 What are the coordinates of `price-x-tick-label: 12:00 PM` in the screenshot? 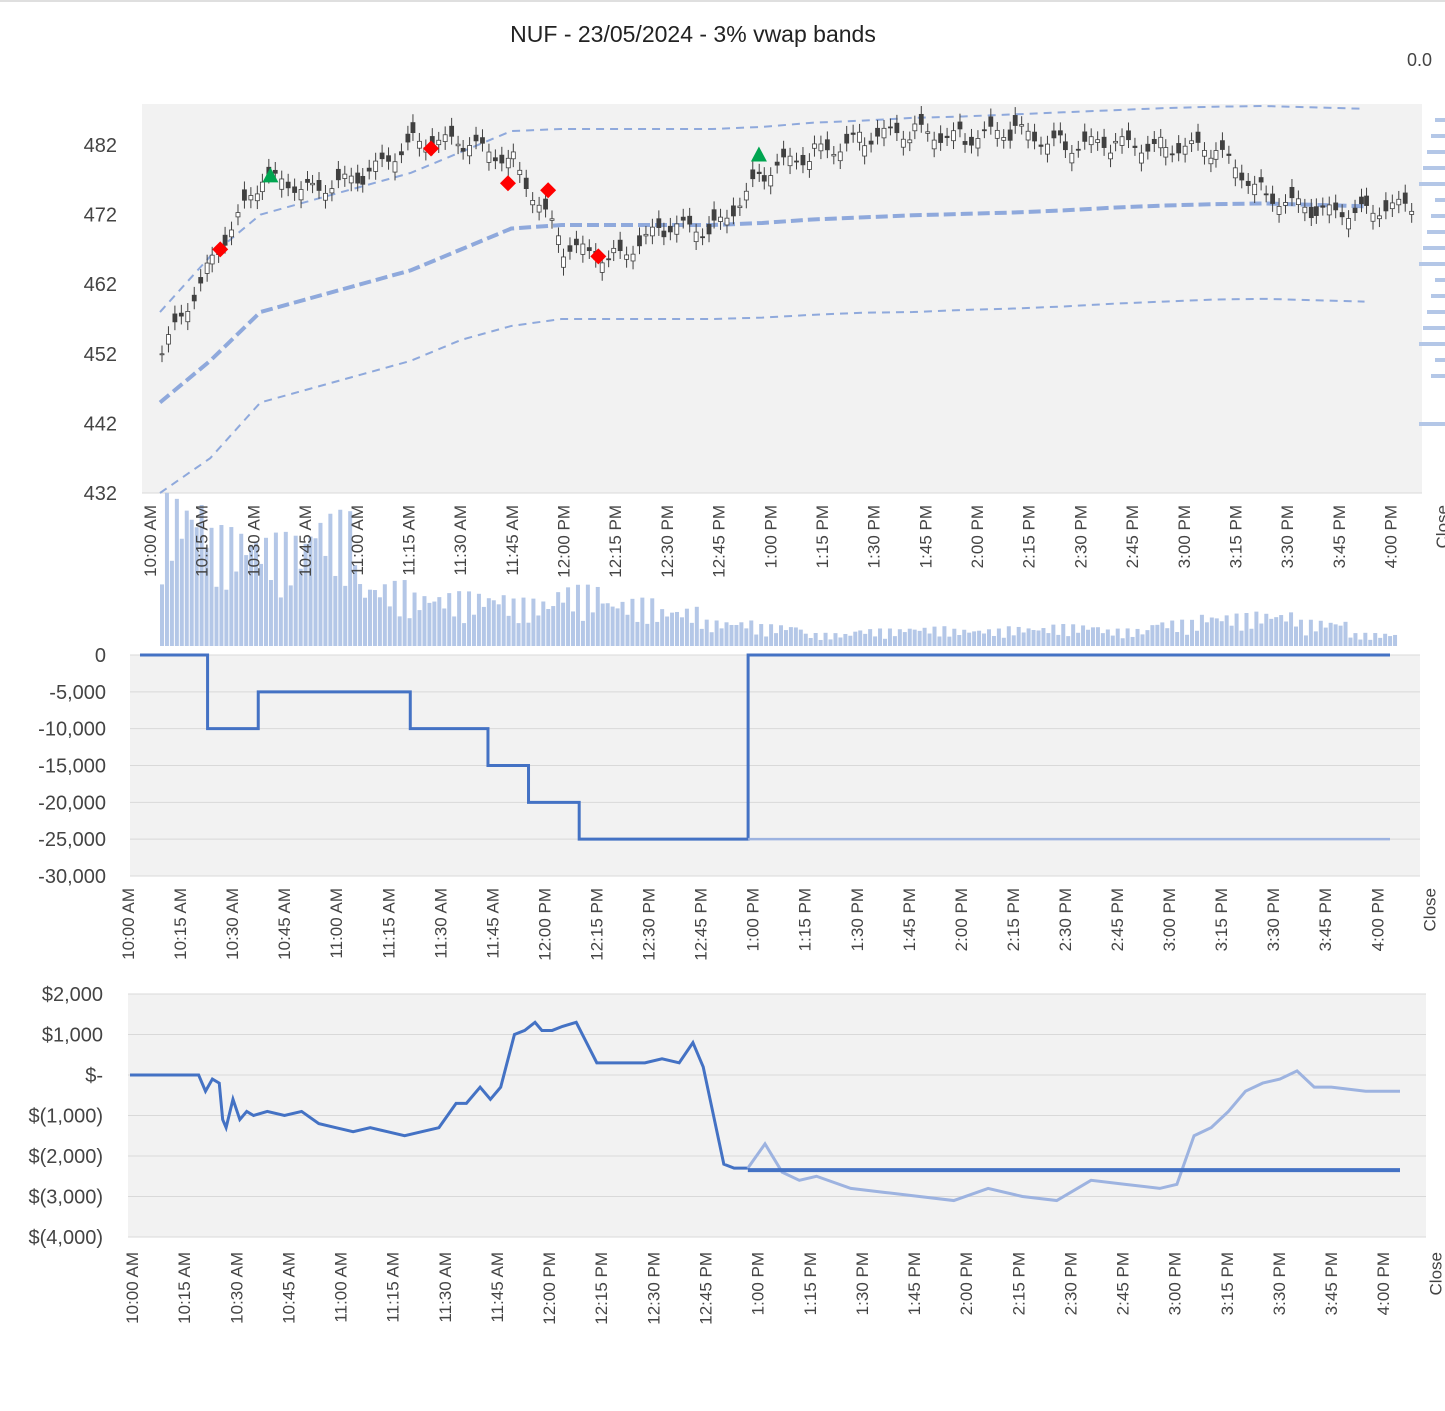 It's located at (564, 541).